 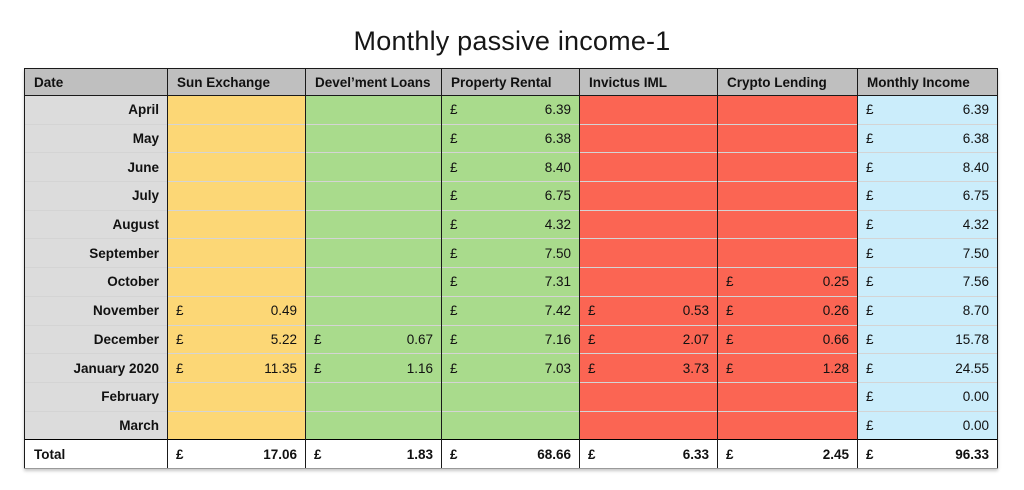 I want to click on property-rental-cell: £6.38, so click(x=510, y=138).